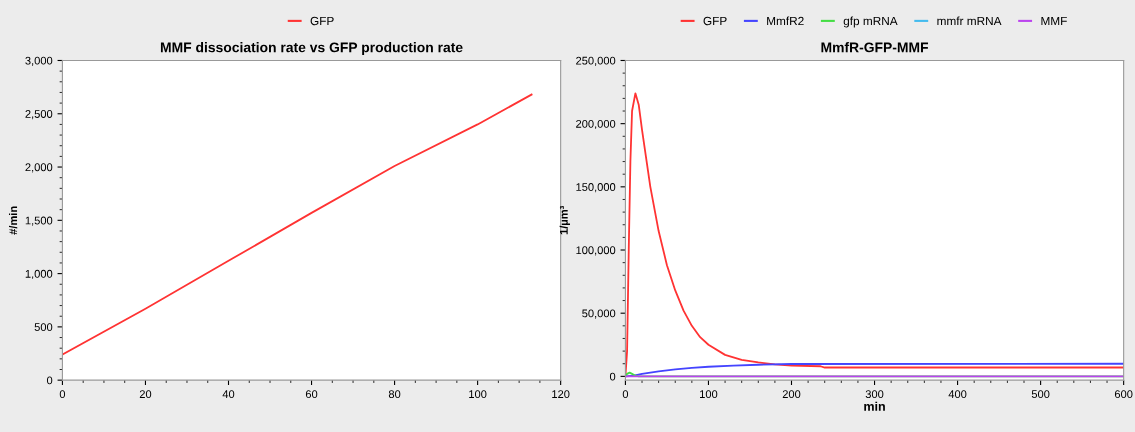  I want to click on chart-title: MmfR-GFP-MMF, so click(875, 47).